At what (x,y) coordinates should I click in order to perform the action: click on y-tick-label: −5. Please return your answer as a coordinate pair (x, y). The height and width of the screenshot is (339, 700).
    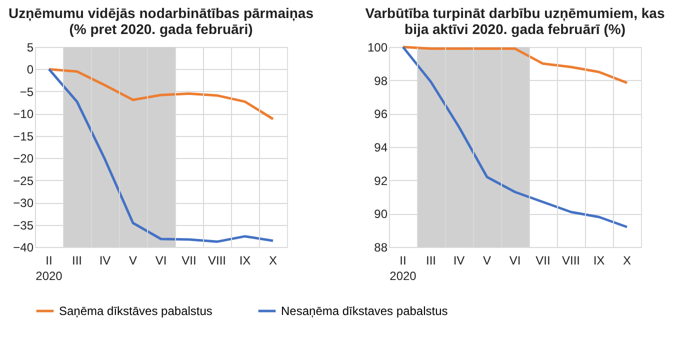
    Looking at the image, I should click on (27, 91).